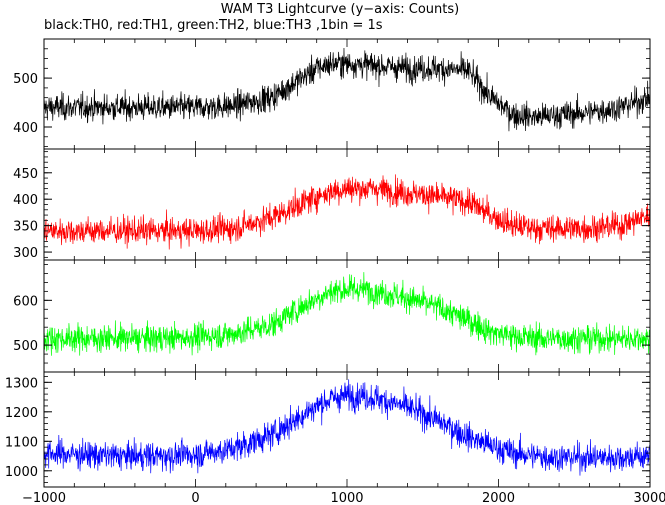 The width and height of the screenshot is (665, 505). What do you see at coordinates (44, 498) in the screenshot?
I see `x-tick-label: −1000` at bounding box center [44, 498].